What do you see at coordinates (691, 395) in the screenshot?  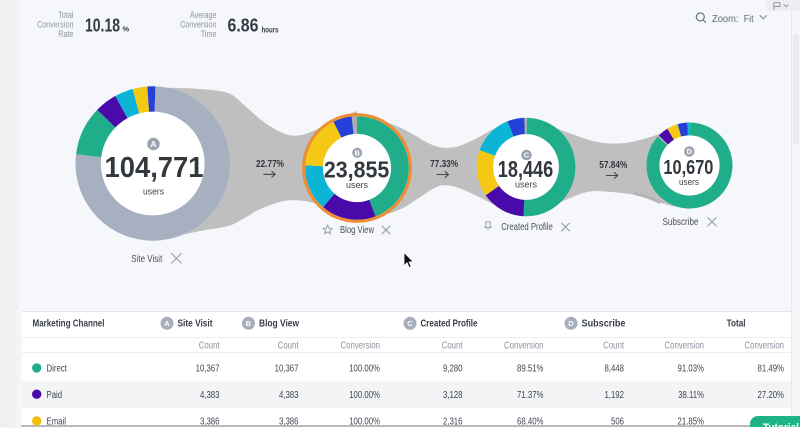 I see `svg-text: 38.11%` at bounding box center [691, 395].